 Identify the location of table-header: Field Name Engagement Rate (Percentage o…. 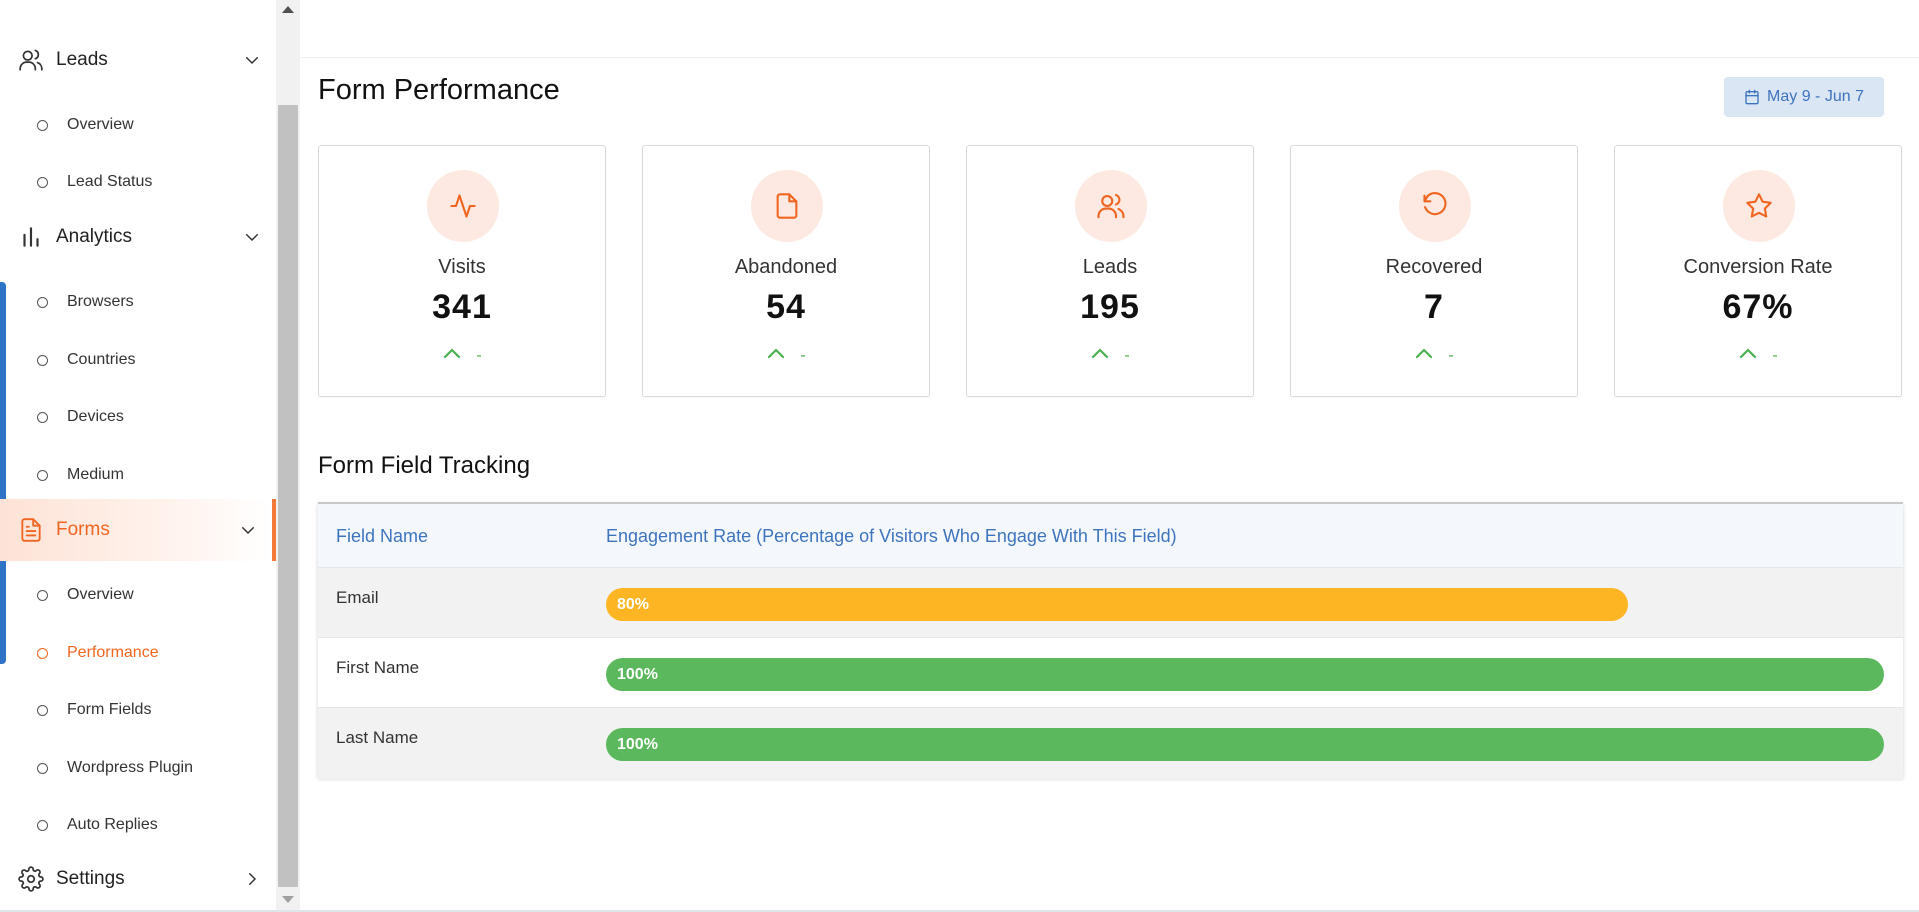
(1110, 536).